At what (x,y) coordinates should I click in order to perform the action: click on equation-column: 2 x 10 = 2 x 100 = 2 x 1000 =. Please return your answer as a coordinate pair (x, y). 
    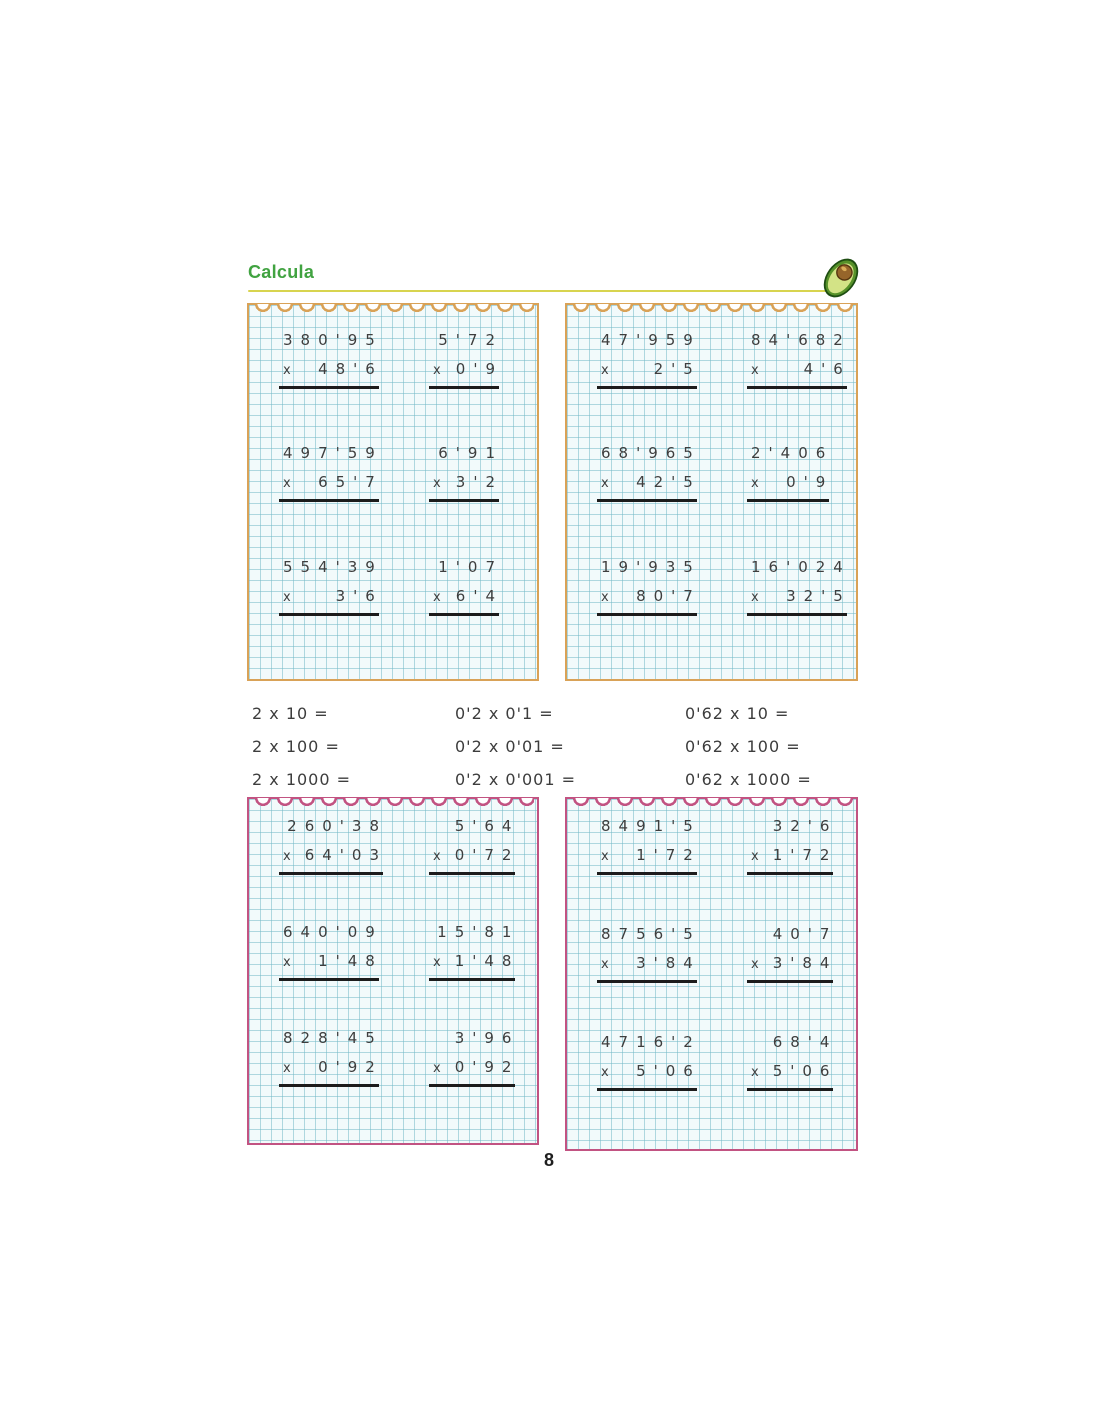
    Looking at the image, I should click on (301, 746).